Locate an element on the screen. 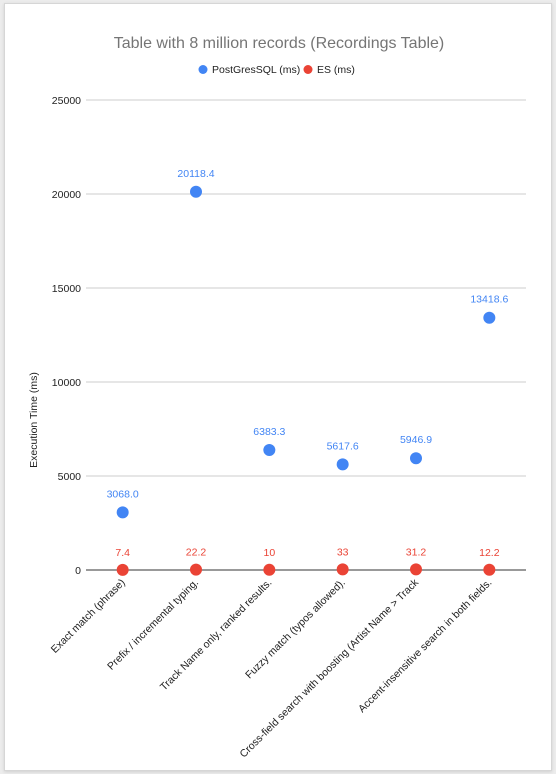 The width and height of the screenshot is (556, 774). data-label: 12.2 is located at coordinates (489, 553).